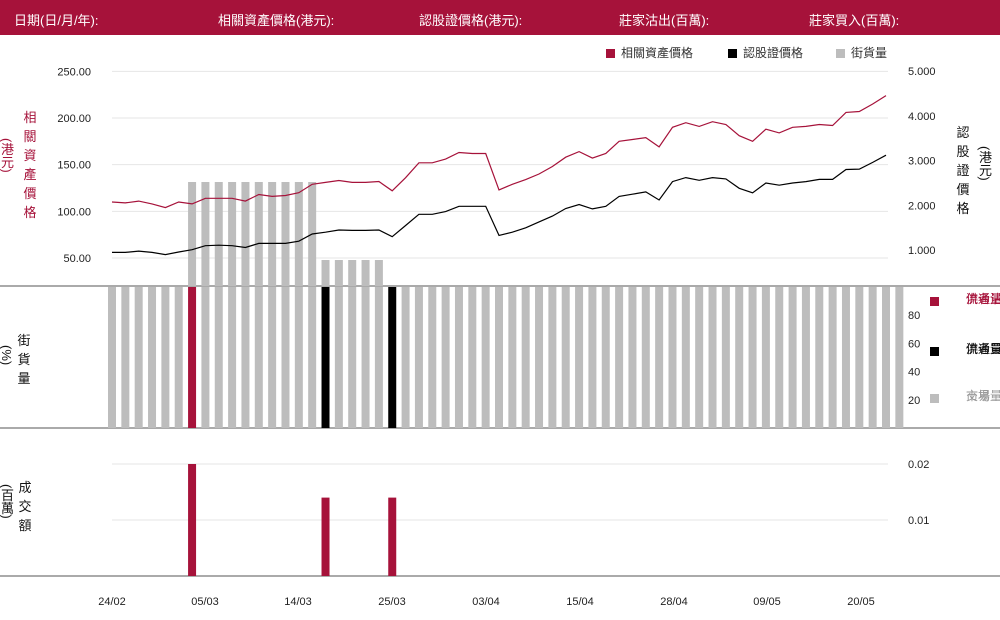  I want to click on axis-title-char: 額, so click(25, 525).